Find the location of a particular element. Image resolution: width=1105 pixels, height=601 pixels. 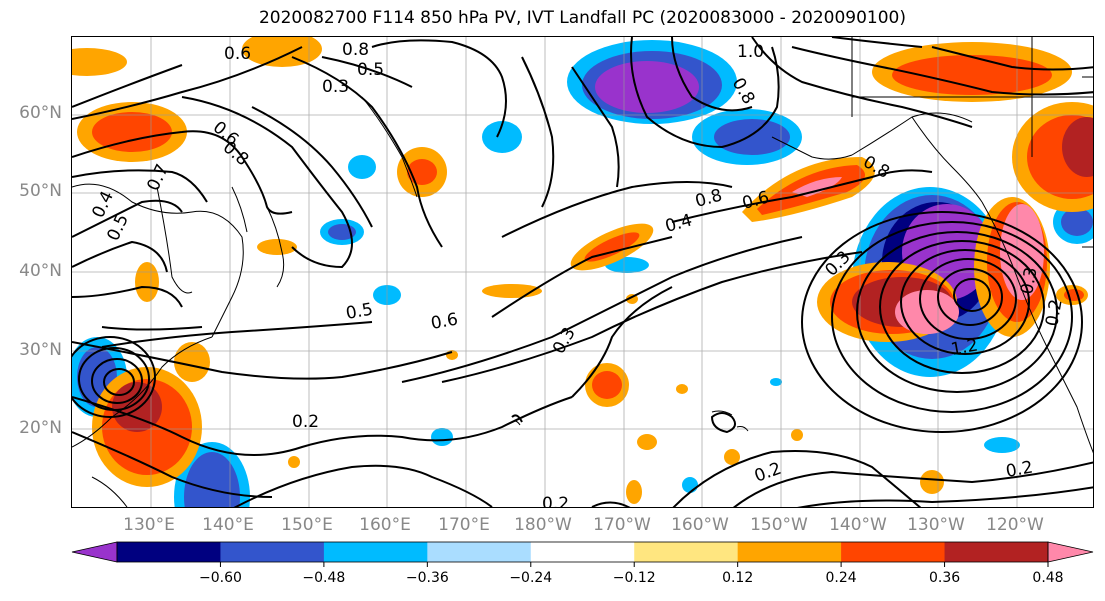

lon-label-140w: 140°W is located at coordinates (858, 525).